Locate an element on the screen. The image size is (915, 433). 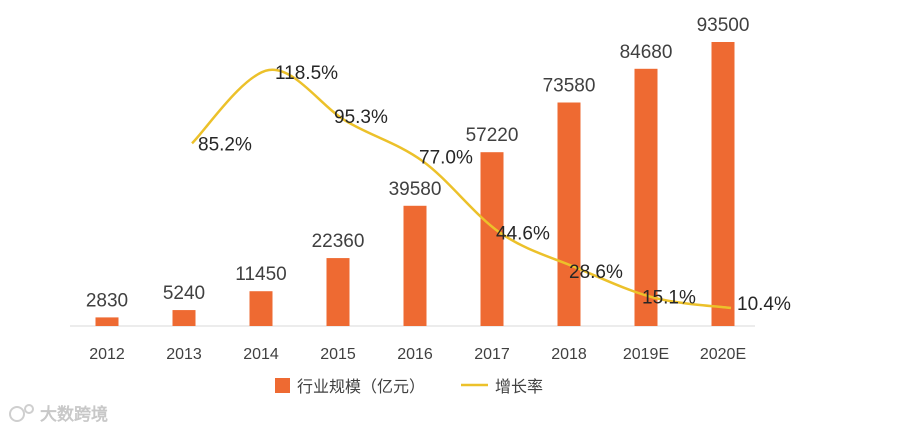
x-tick-2016: 2016 is located at coordinates (415, 354).